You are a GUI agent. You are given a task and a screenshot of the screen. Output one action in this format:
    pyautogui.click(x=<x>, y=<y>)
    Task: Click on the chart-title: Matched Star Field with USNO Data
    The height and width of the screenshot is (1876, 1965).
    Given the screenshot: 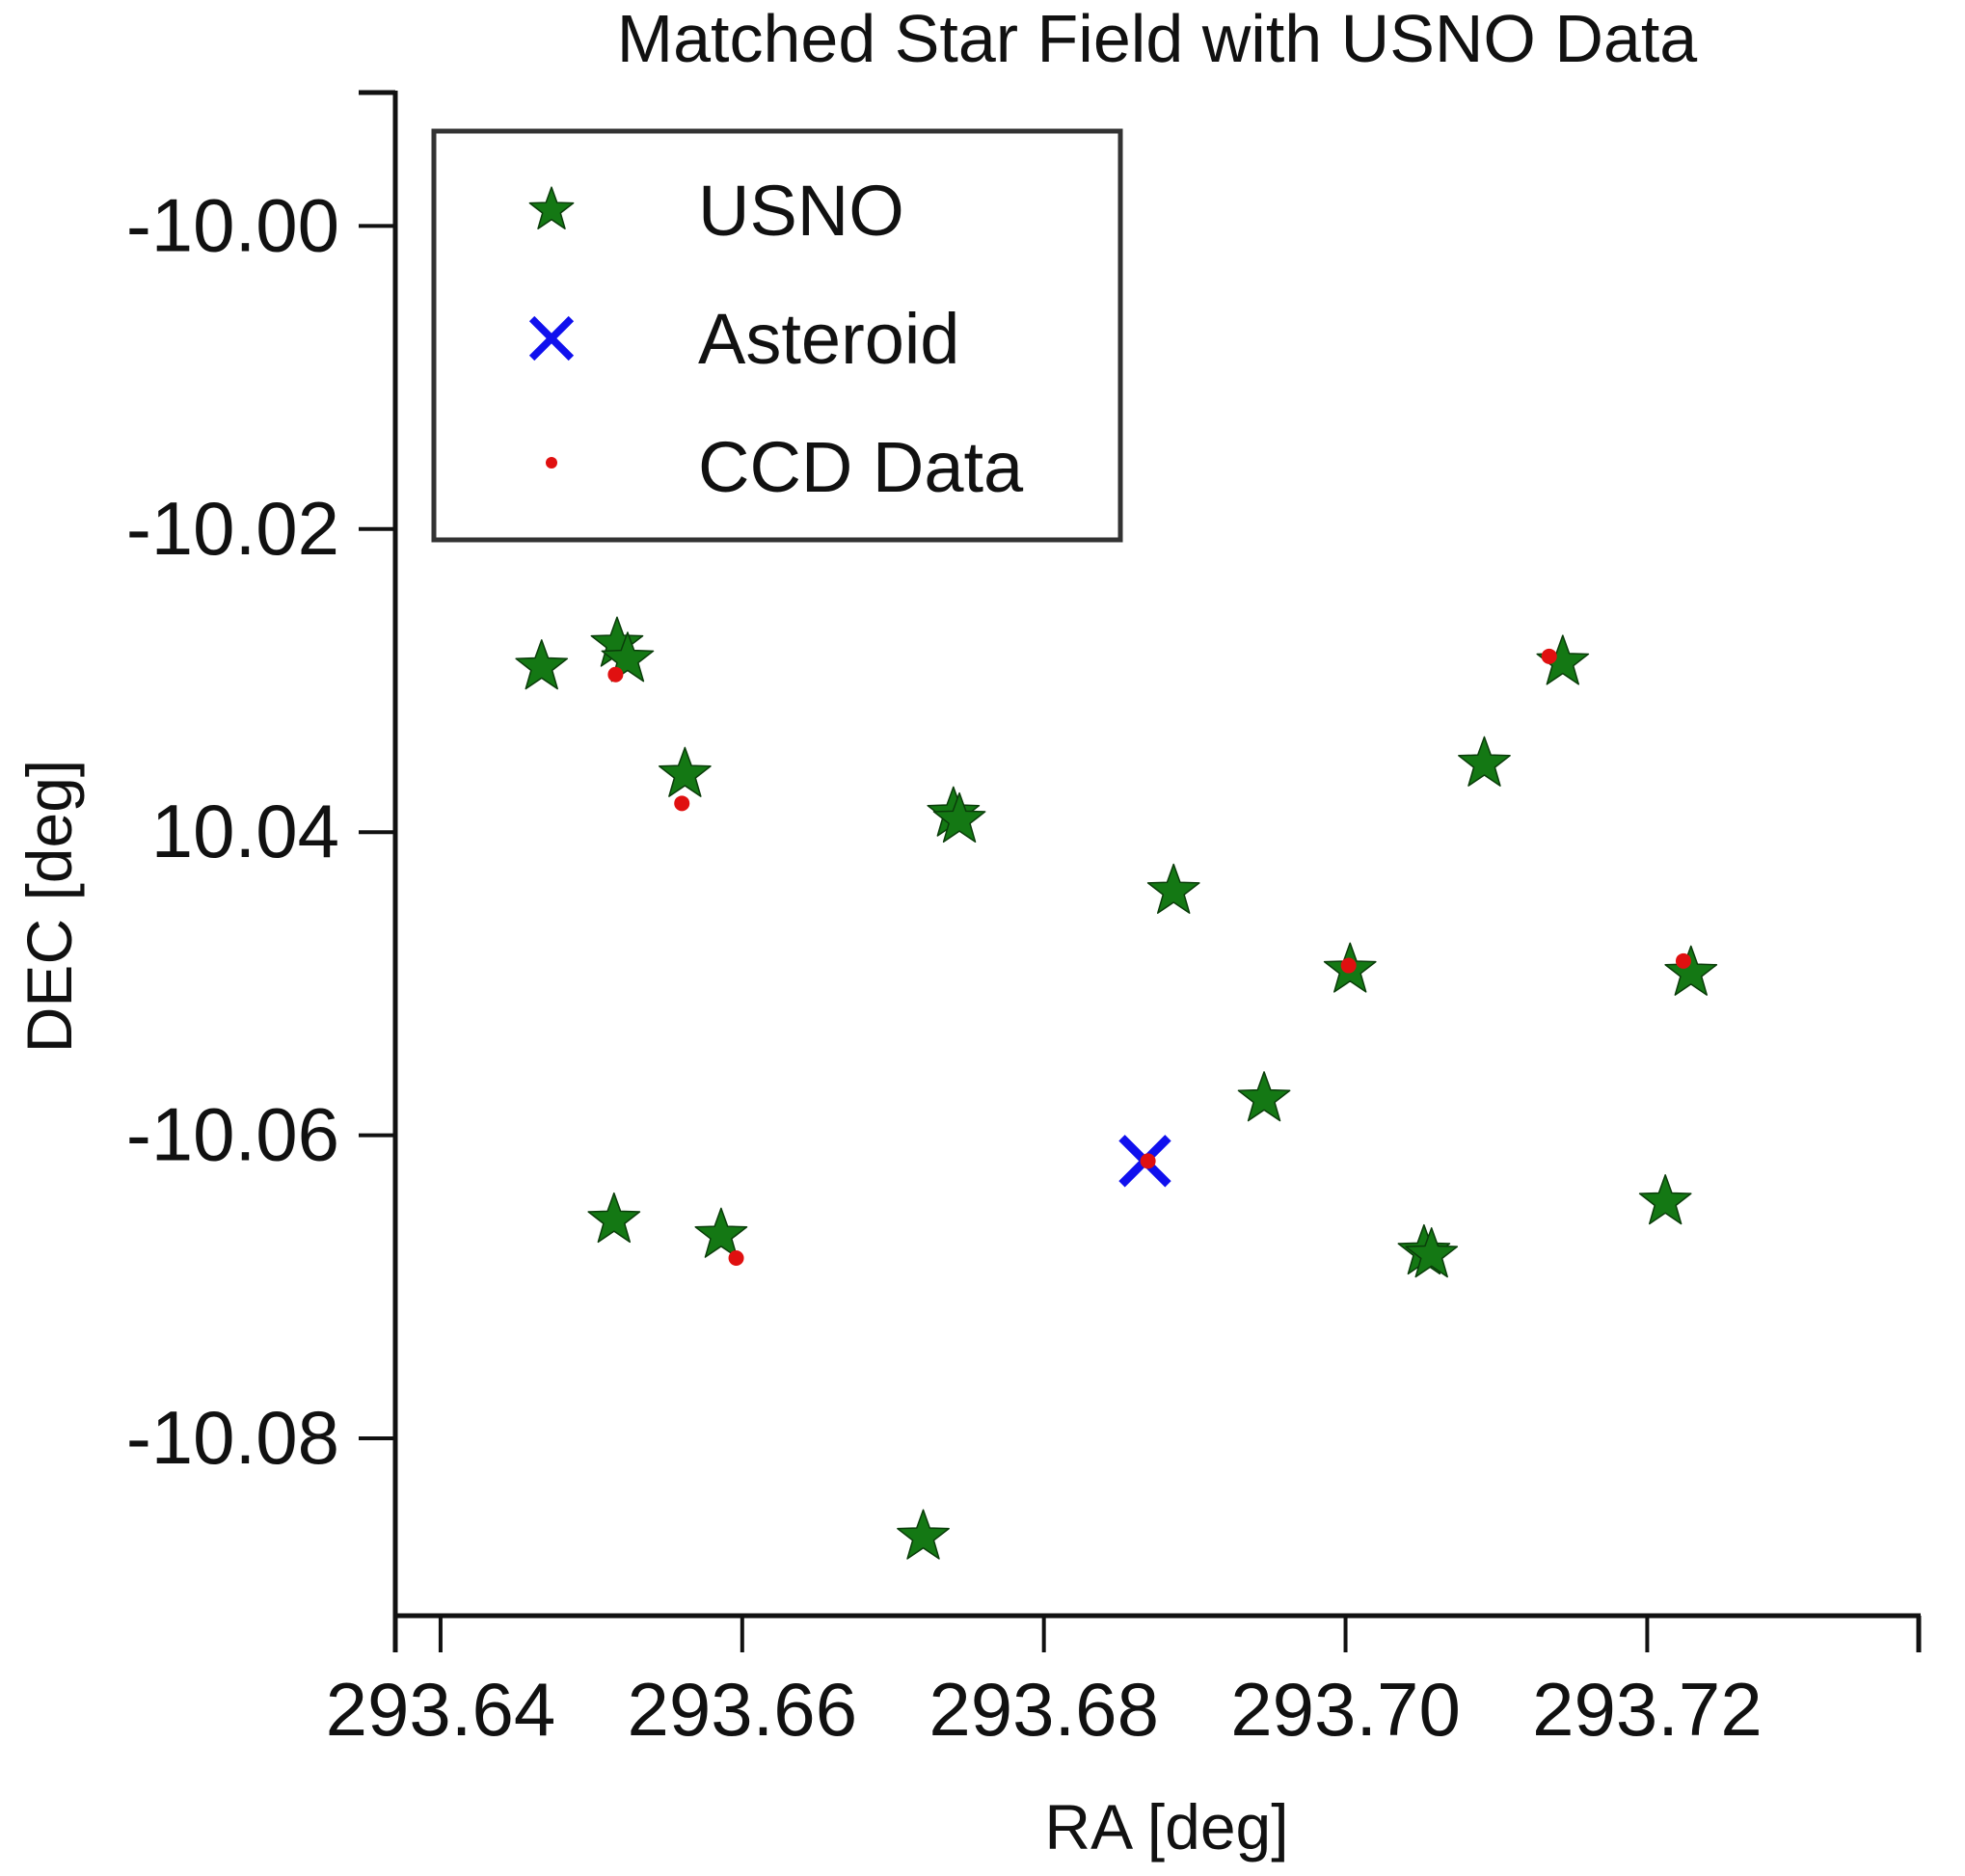 What is the action you would take?
    pyautogui.click(x=1157, y=38)
    